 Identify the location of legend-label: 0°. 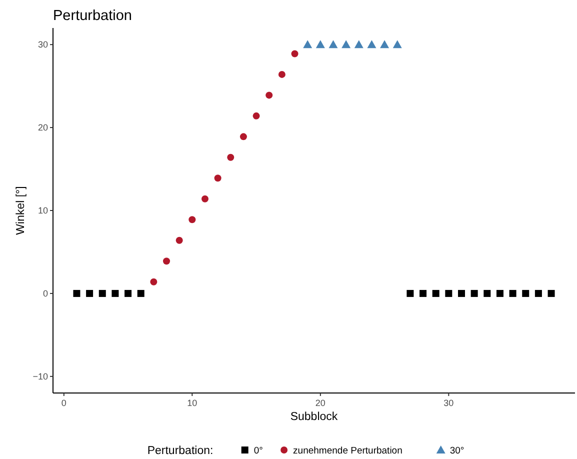
(259, 451).